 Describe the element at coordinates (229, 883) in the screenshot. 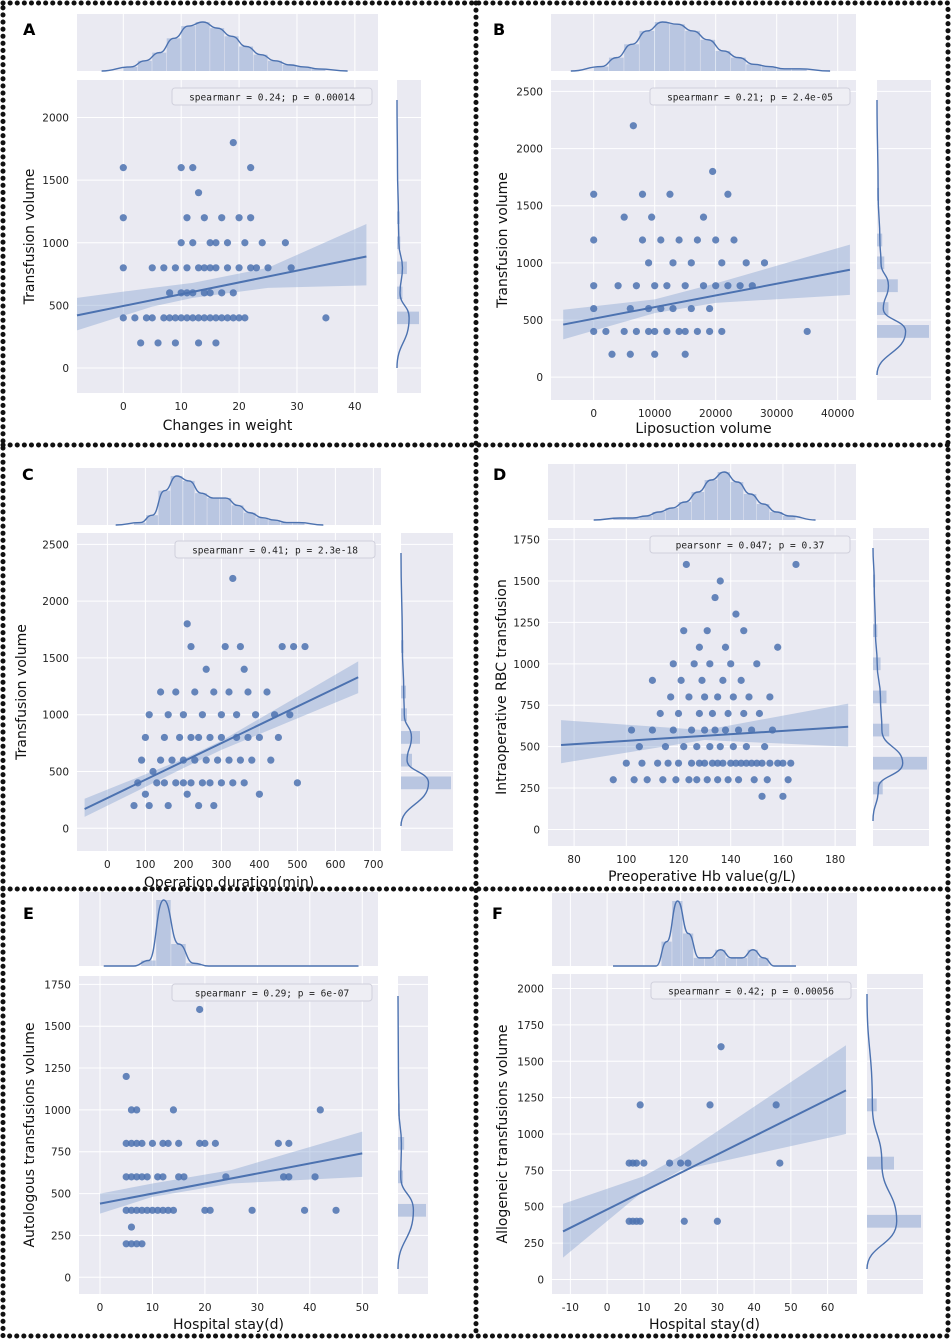

I see `x-axis-label: Operation duration(min)` at that location.